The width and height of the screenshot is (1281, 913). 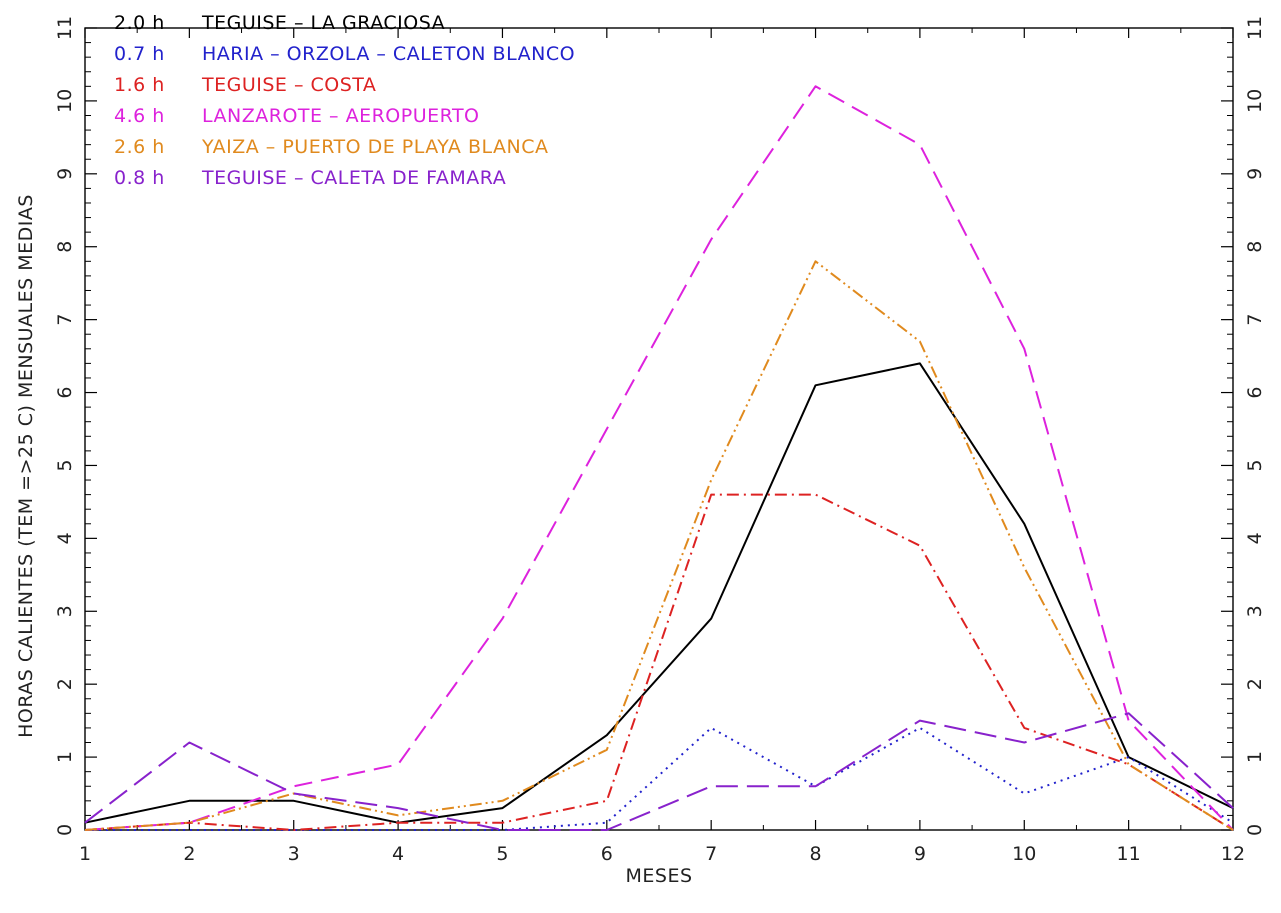 I want to click on y-tick-label-right: 3, so click(x=1255, y=611).